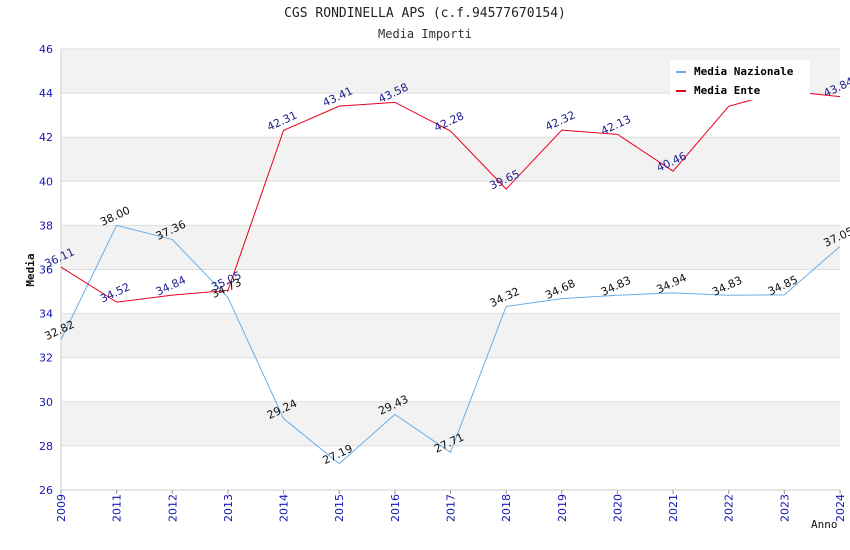 Image resolution: width=850 pixels, height=550 pixels. What do you see at coordinates (395, 508) in the screenshot?
I see `x-tick-label: 2016` at bounding box center [395, 508].